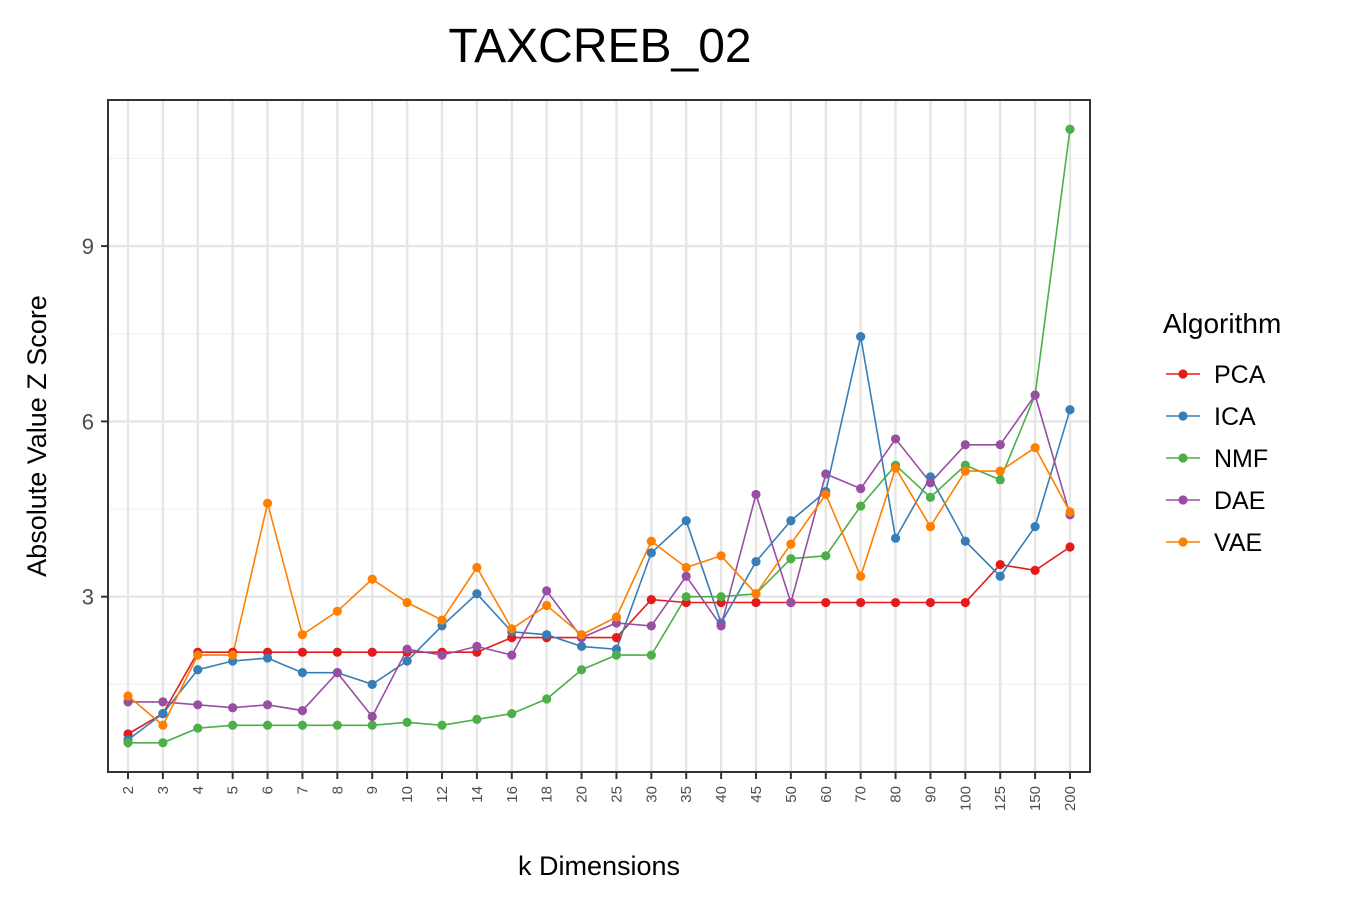 The image size is (1350, 900). Describe the element at coordinates (1183, 374) in the screenshot. I see `legend-marker-pca` at that location.